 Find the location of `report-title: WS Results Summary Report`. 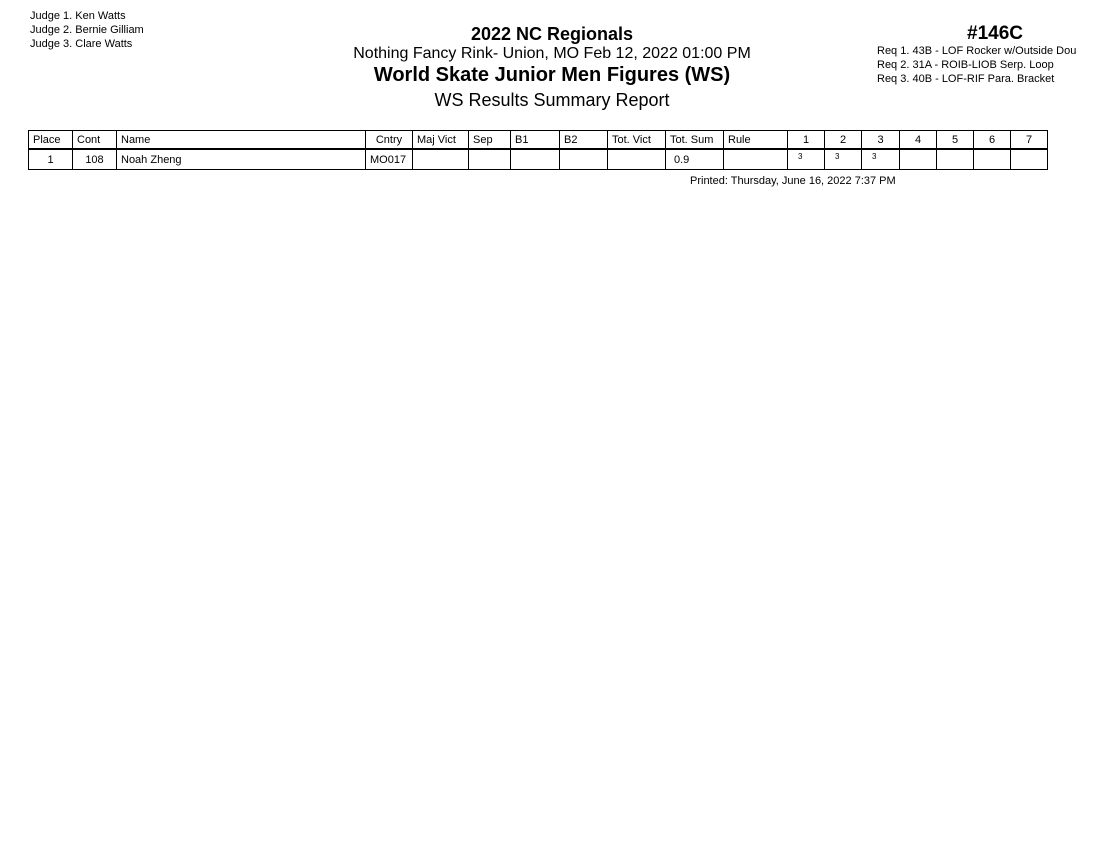

report-title: WS Results Summary Report is located at coordinates (552, 100).